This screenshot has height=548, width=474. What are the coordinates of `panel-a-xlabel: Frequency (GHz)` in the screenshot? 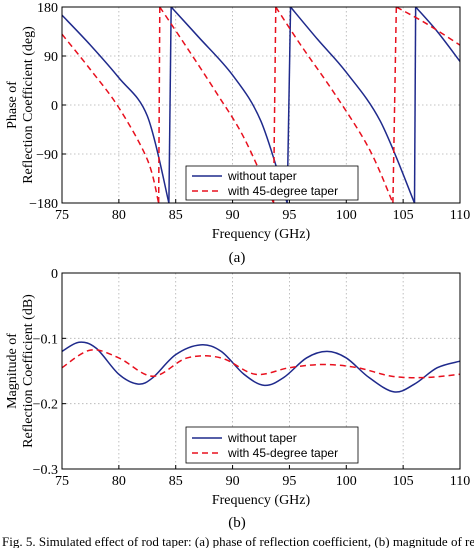 It's located at (261, 234).